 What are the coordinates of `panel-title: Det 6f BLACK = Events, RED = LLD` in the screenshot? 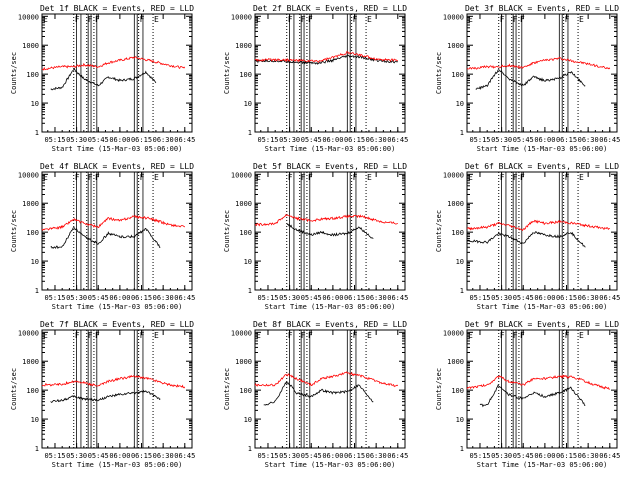 It's located at (542, 166).